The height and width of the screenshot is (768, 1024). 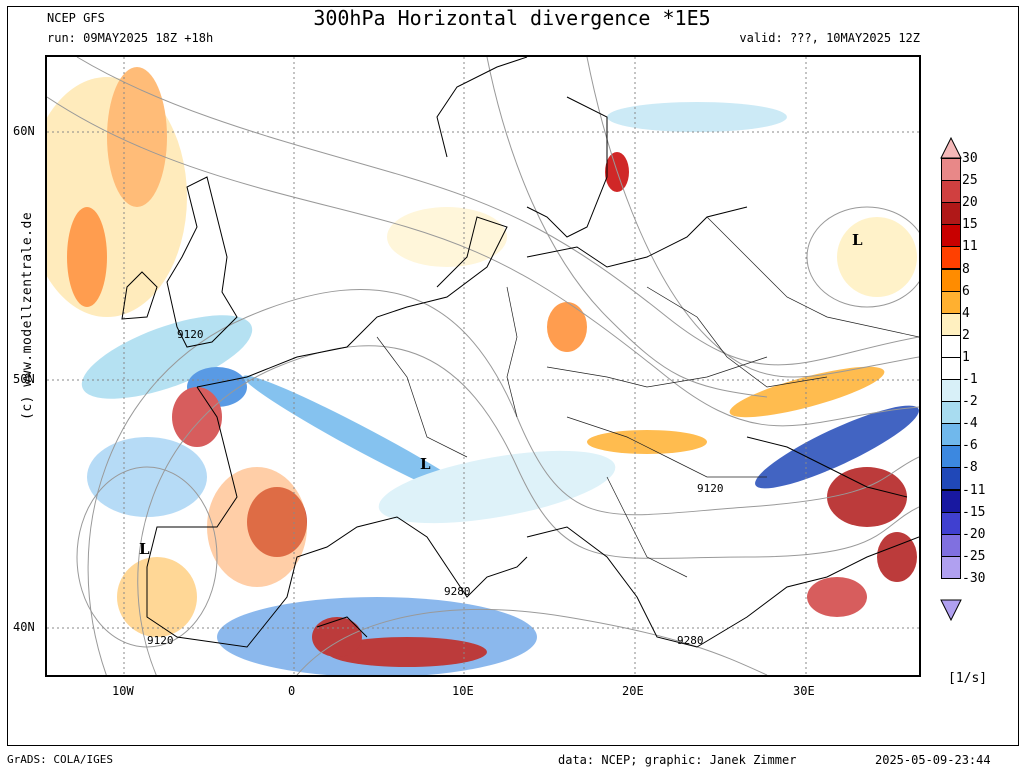 What do you see at coordinates (974, 534) in the screenshot?
I see `colorbar-label: -20` at bounding box center [974, 534].